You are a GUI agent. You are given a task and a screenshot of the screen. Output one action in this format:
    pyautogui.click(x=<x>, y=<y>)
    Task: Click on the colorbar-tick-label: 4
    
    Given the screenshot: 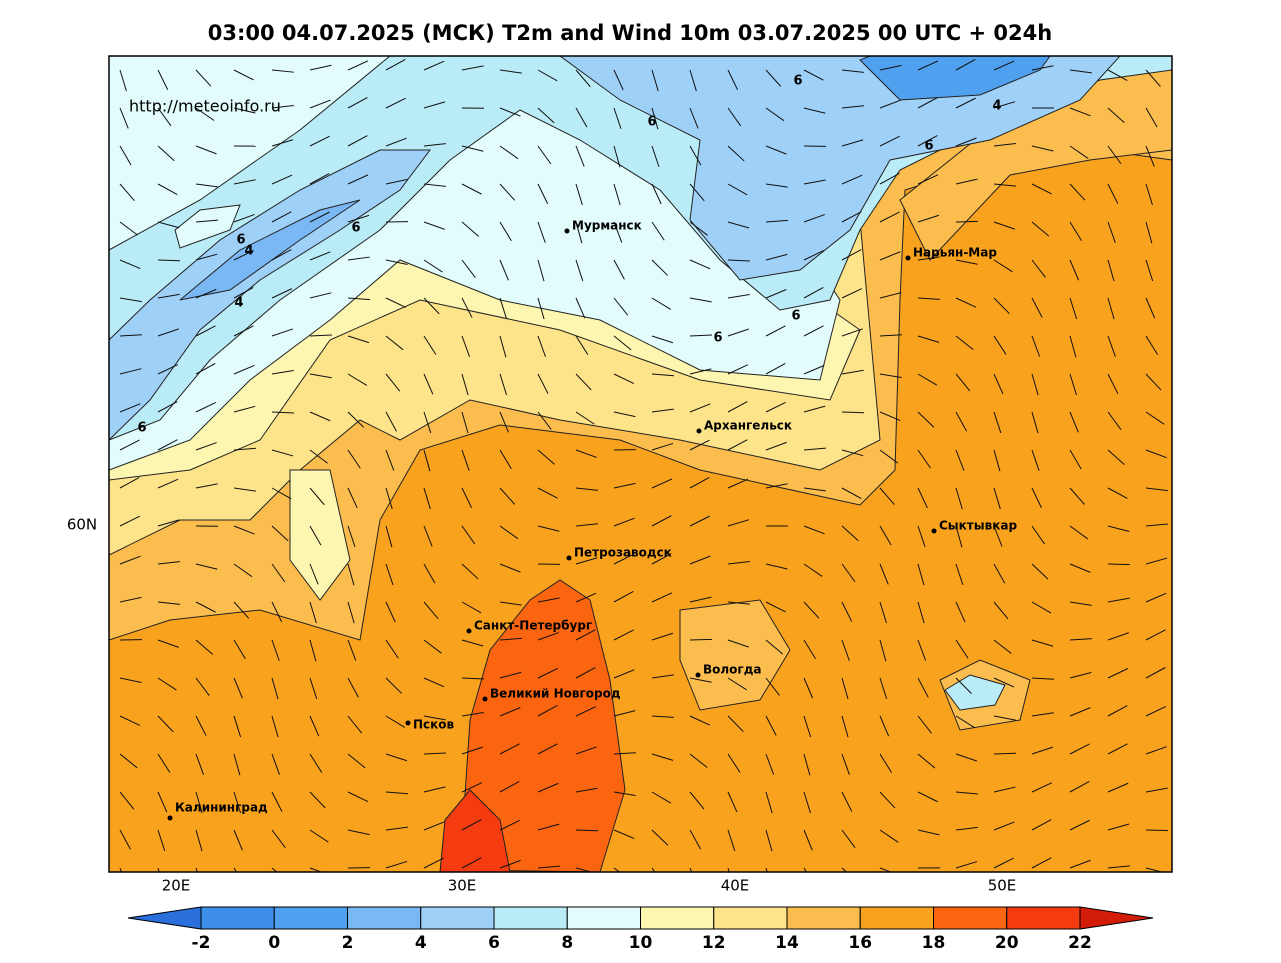 What is the action you would take?
    pyautogui.click(x=421, y=943)
    